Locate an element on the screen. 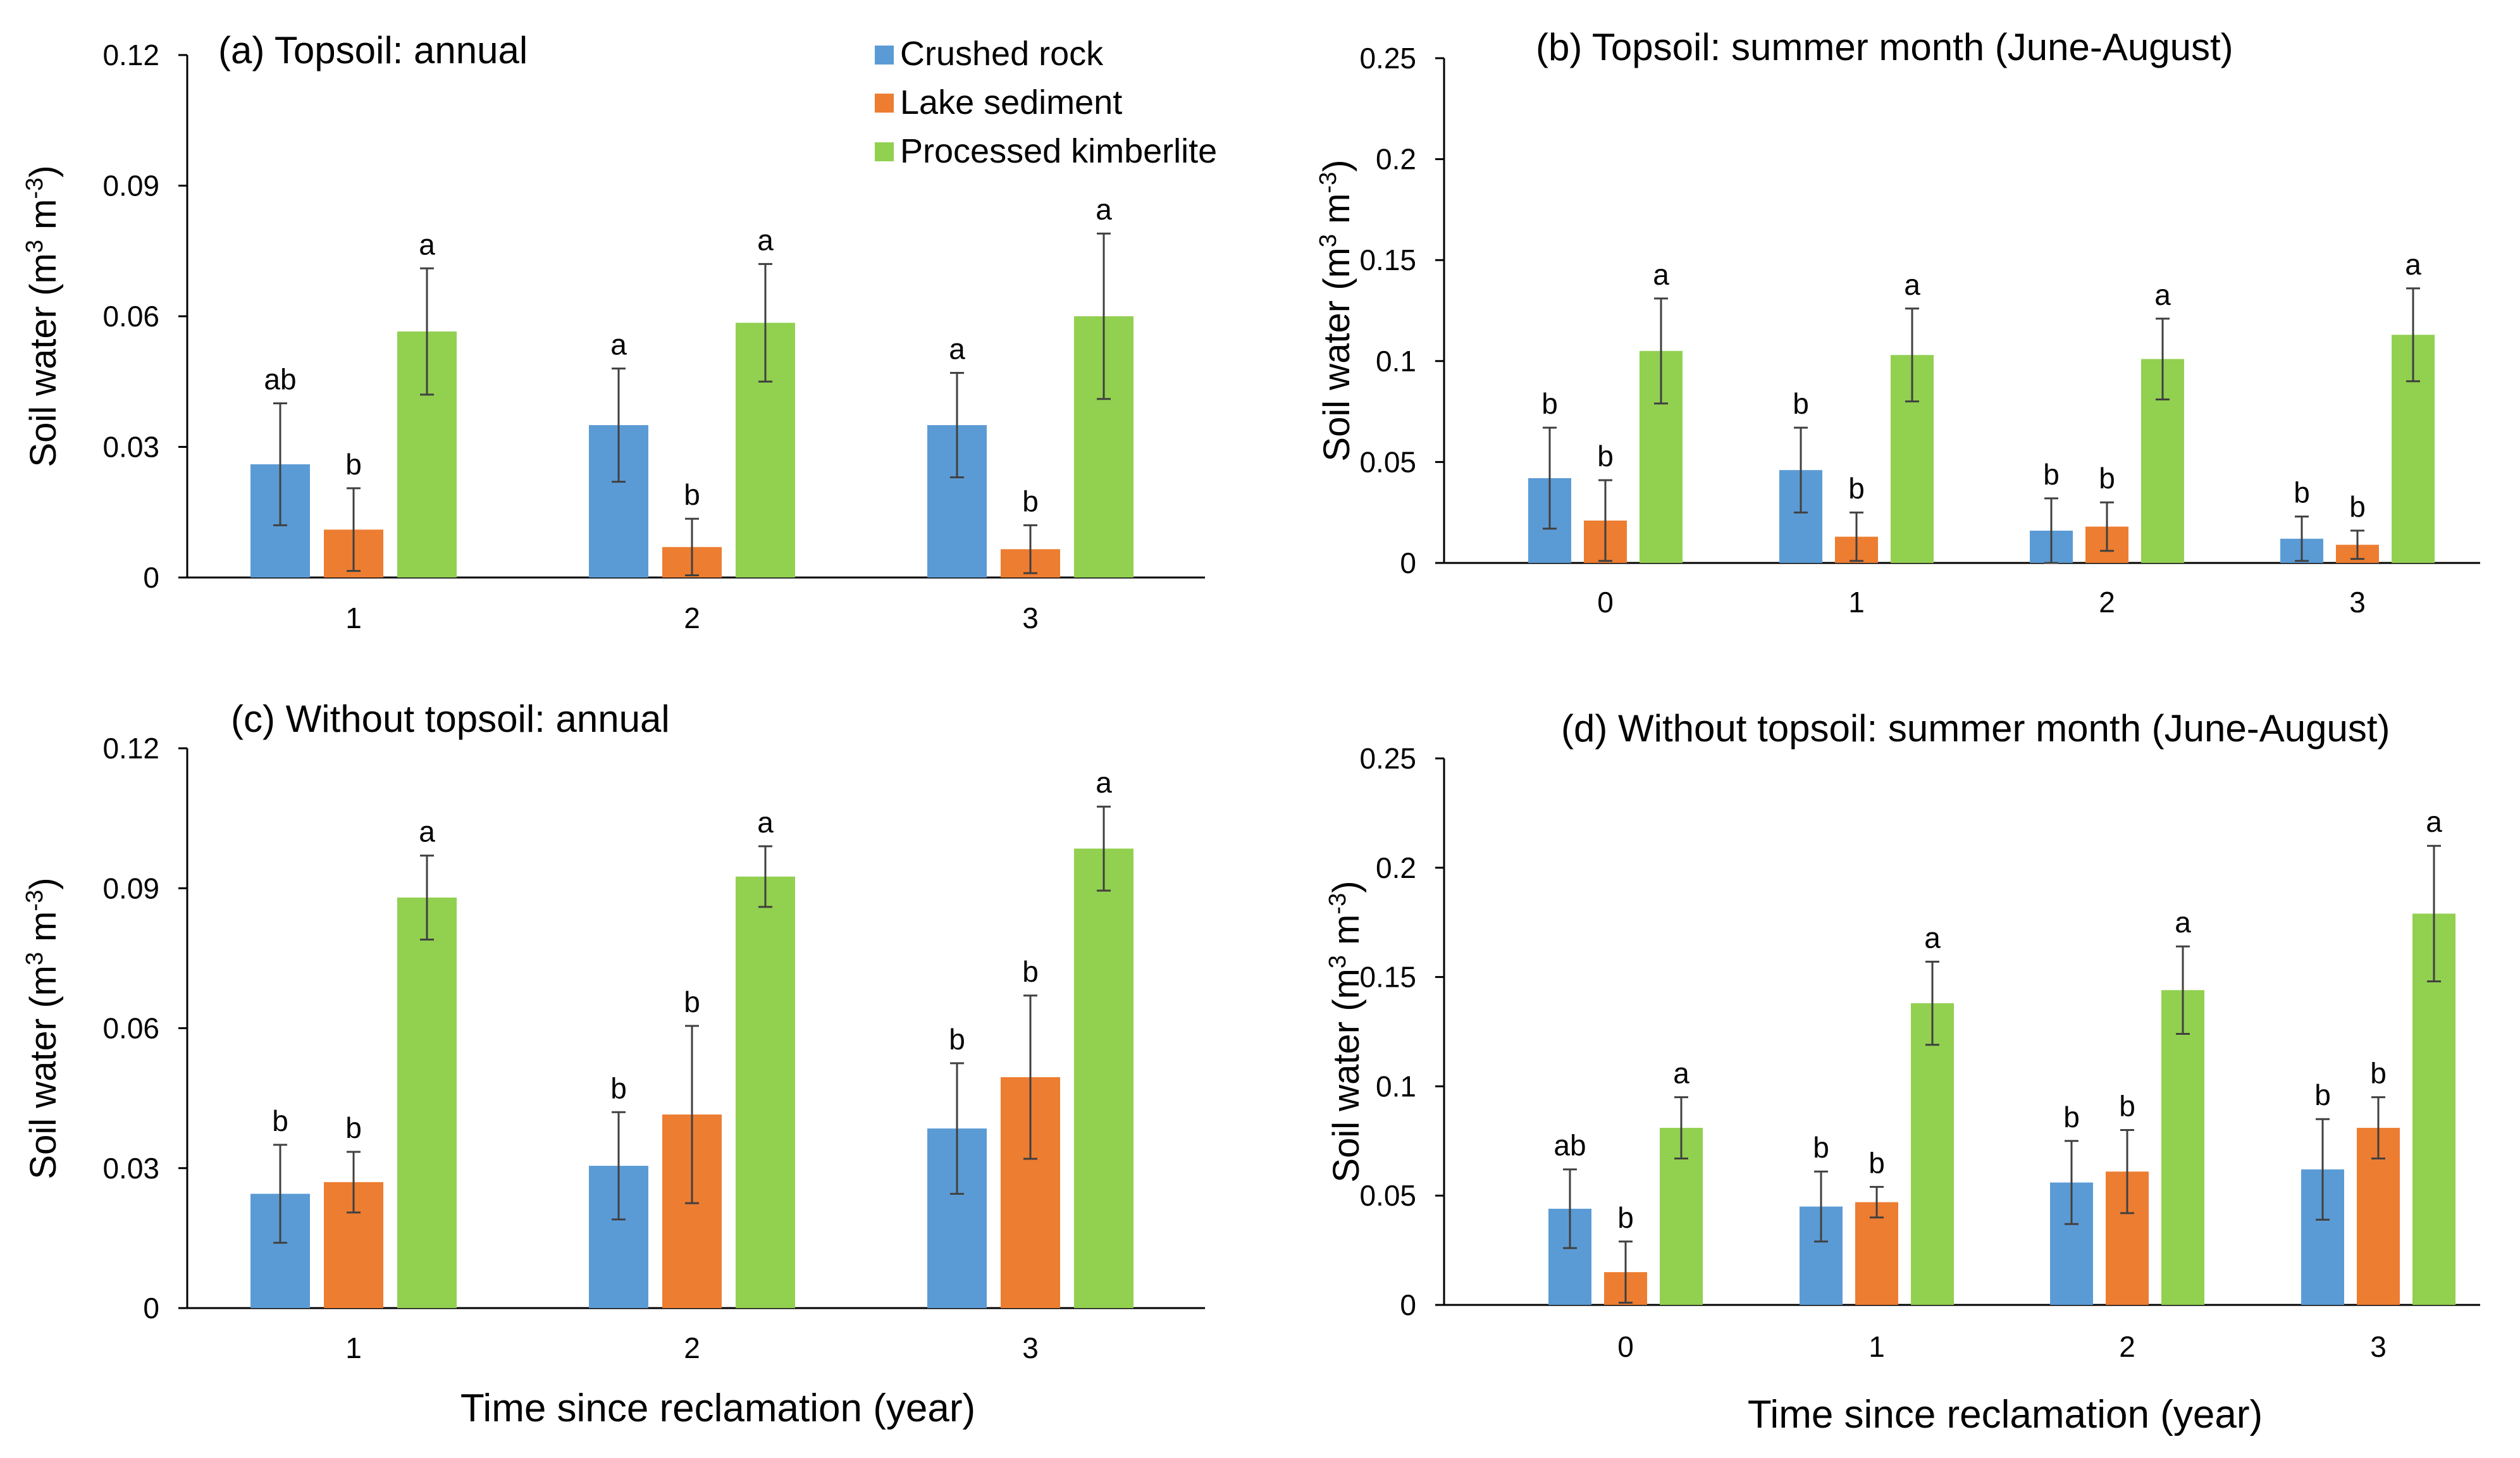 Image resolution: width=2520 pixels, height=1458 pixels. legend-swatch-crushed-rock is located at coordinates (884, 55).